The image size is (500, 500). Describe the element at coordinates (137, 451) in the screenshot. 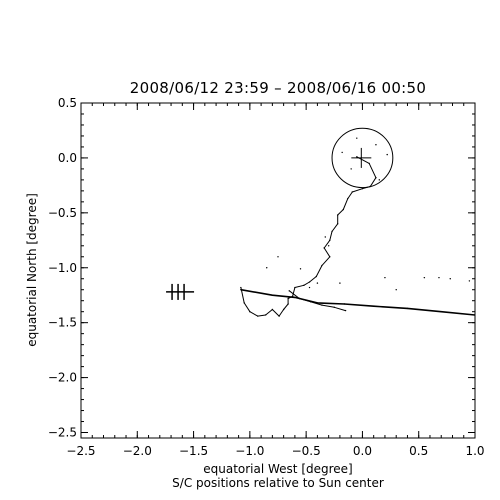

I see `x-tick-label: −2.0` at that location.